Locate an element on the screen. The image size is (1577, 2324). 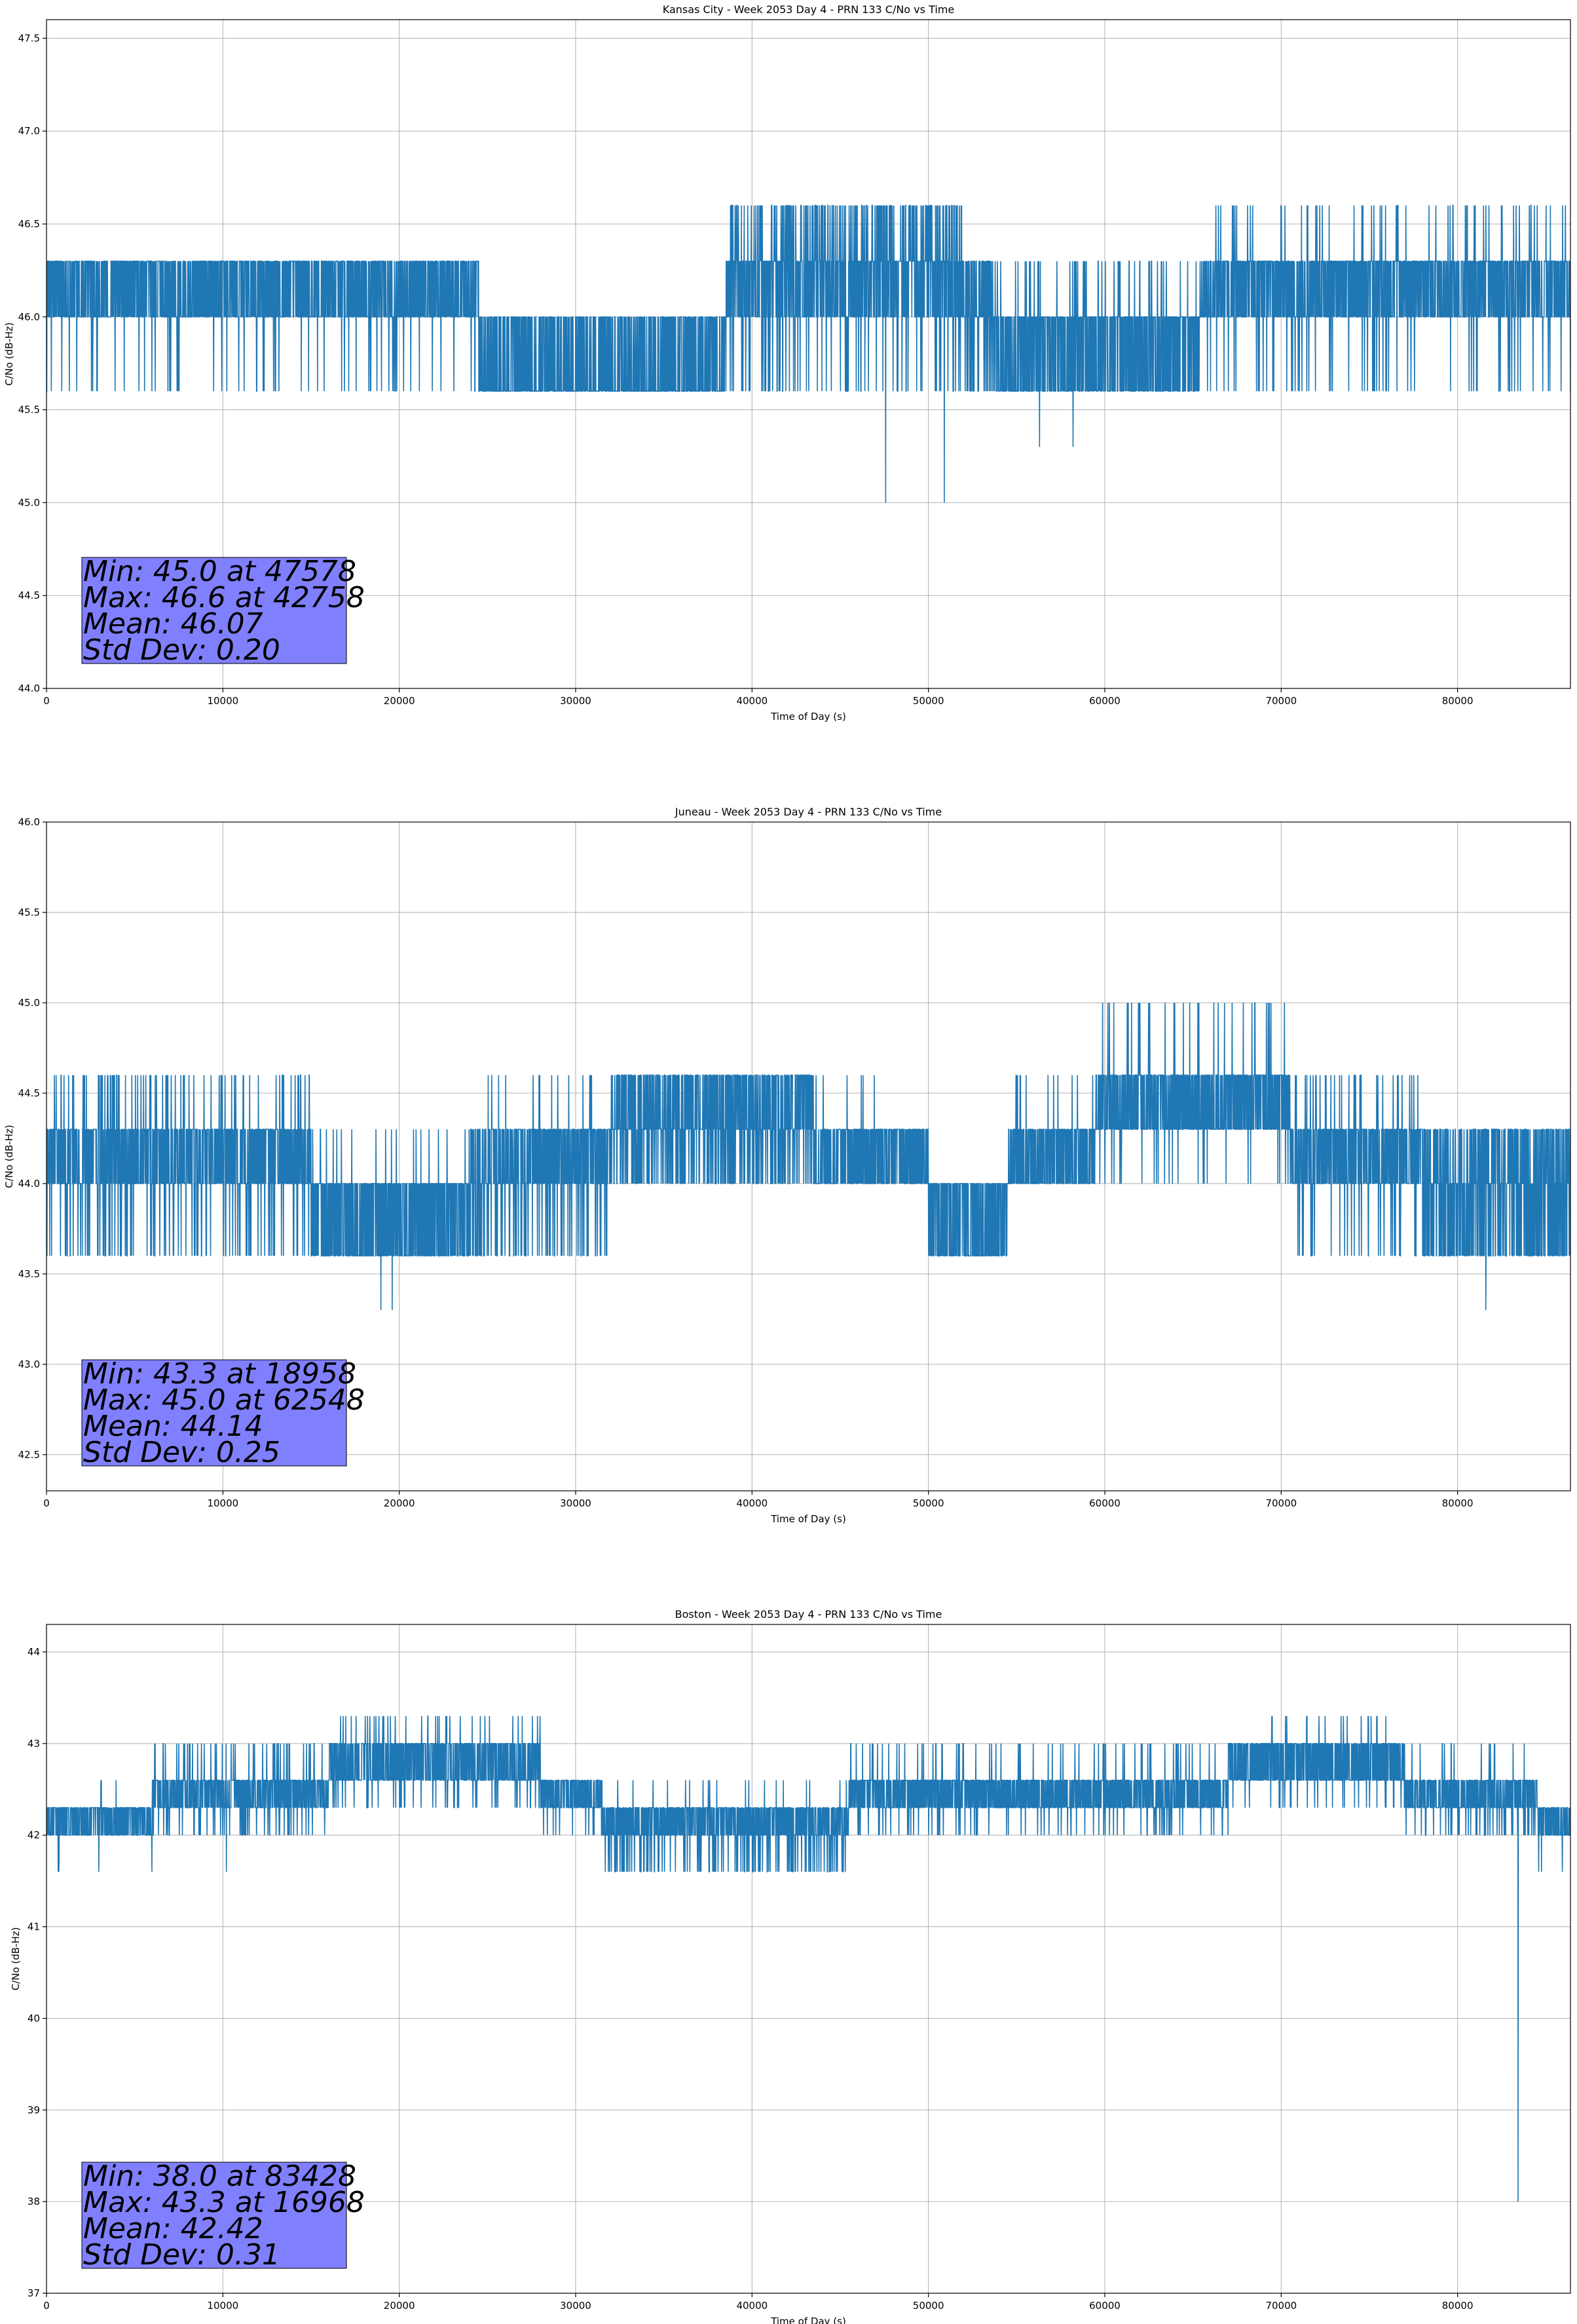
stats-std: Std Dev: 0.20 is located at coordinates (181, 650).